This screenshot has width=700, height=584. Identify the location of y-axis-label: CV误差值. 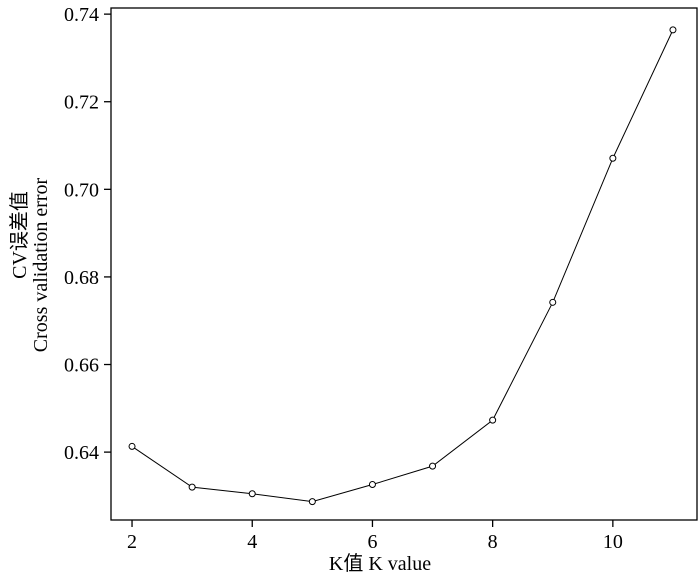
(19, 235).